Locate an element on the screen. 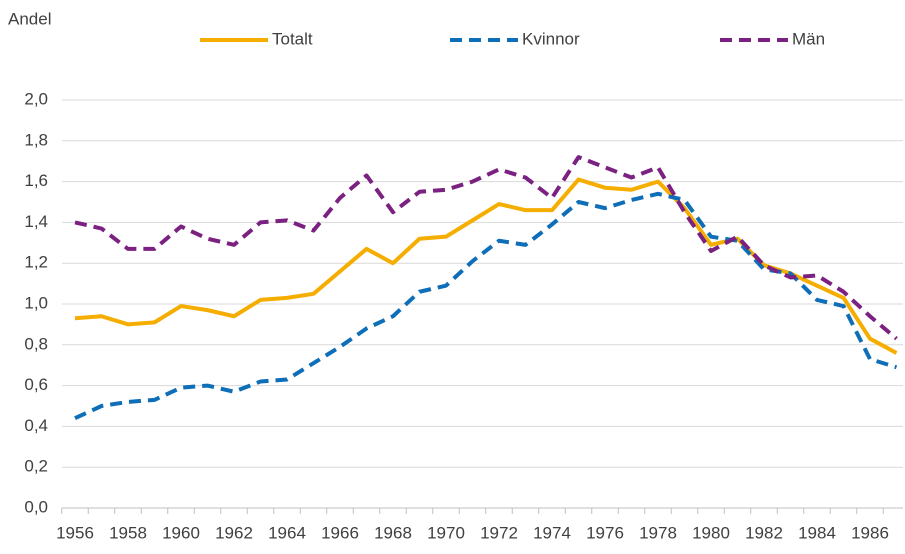  y-tick-label: 1,8 is located at coordinates (36, 139).